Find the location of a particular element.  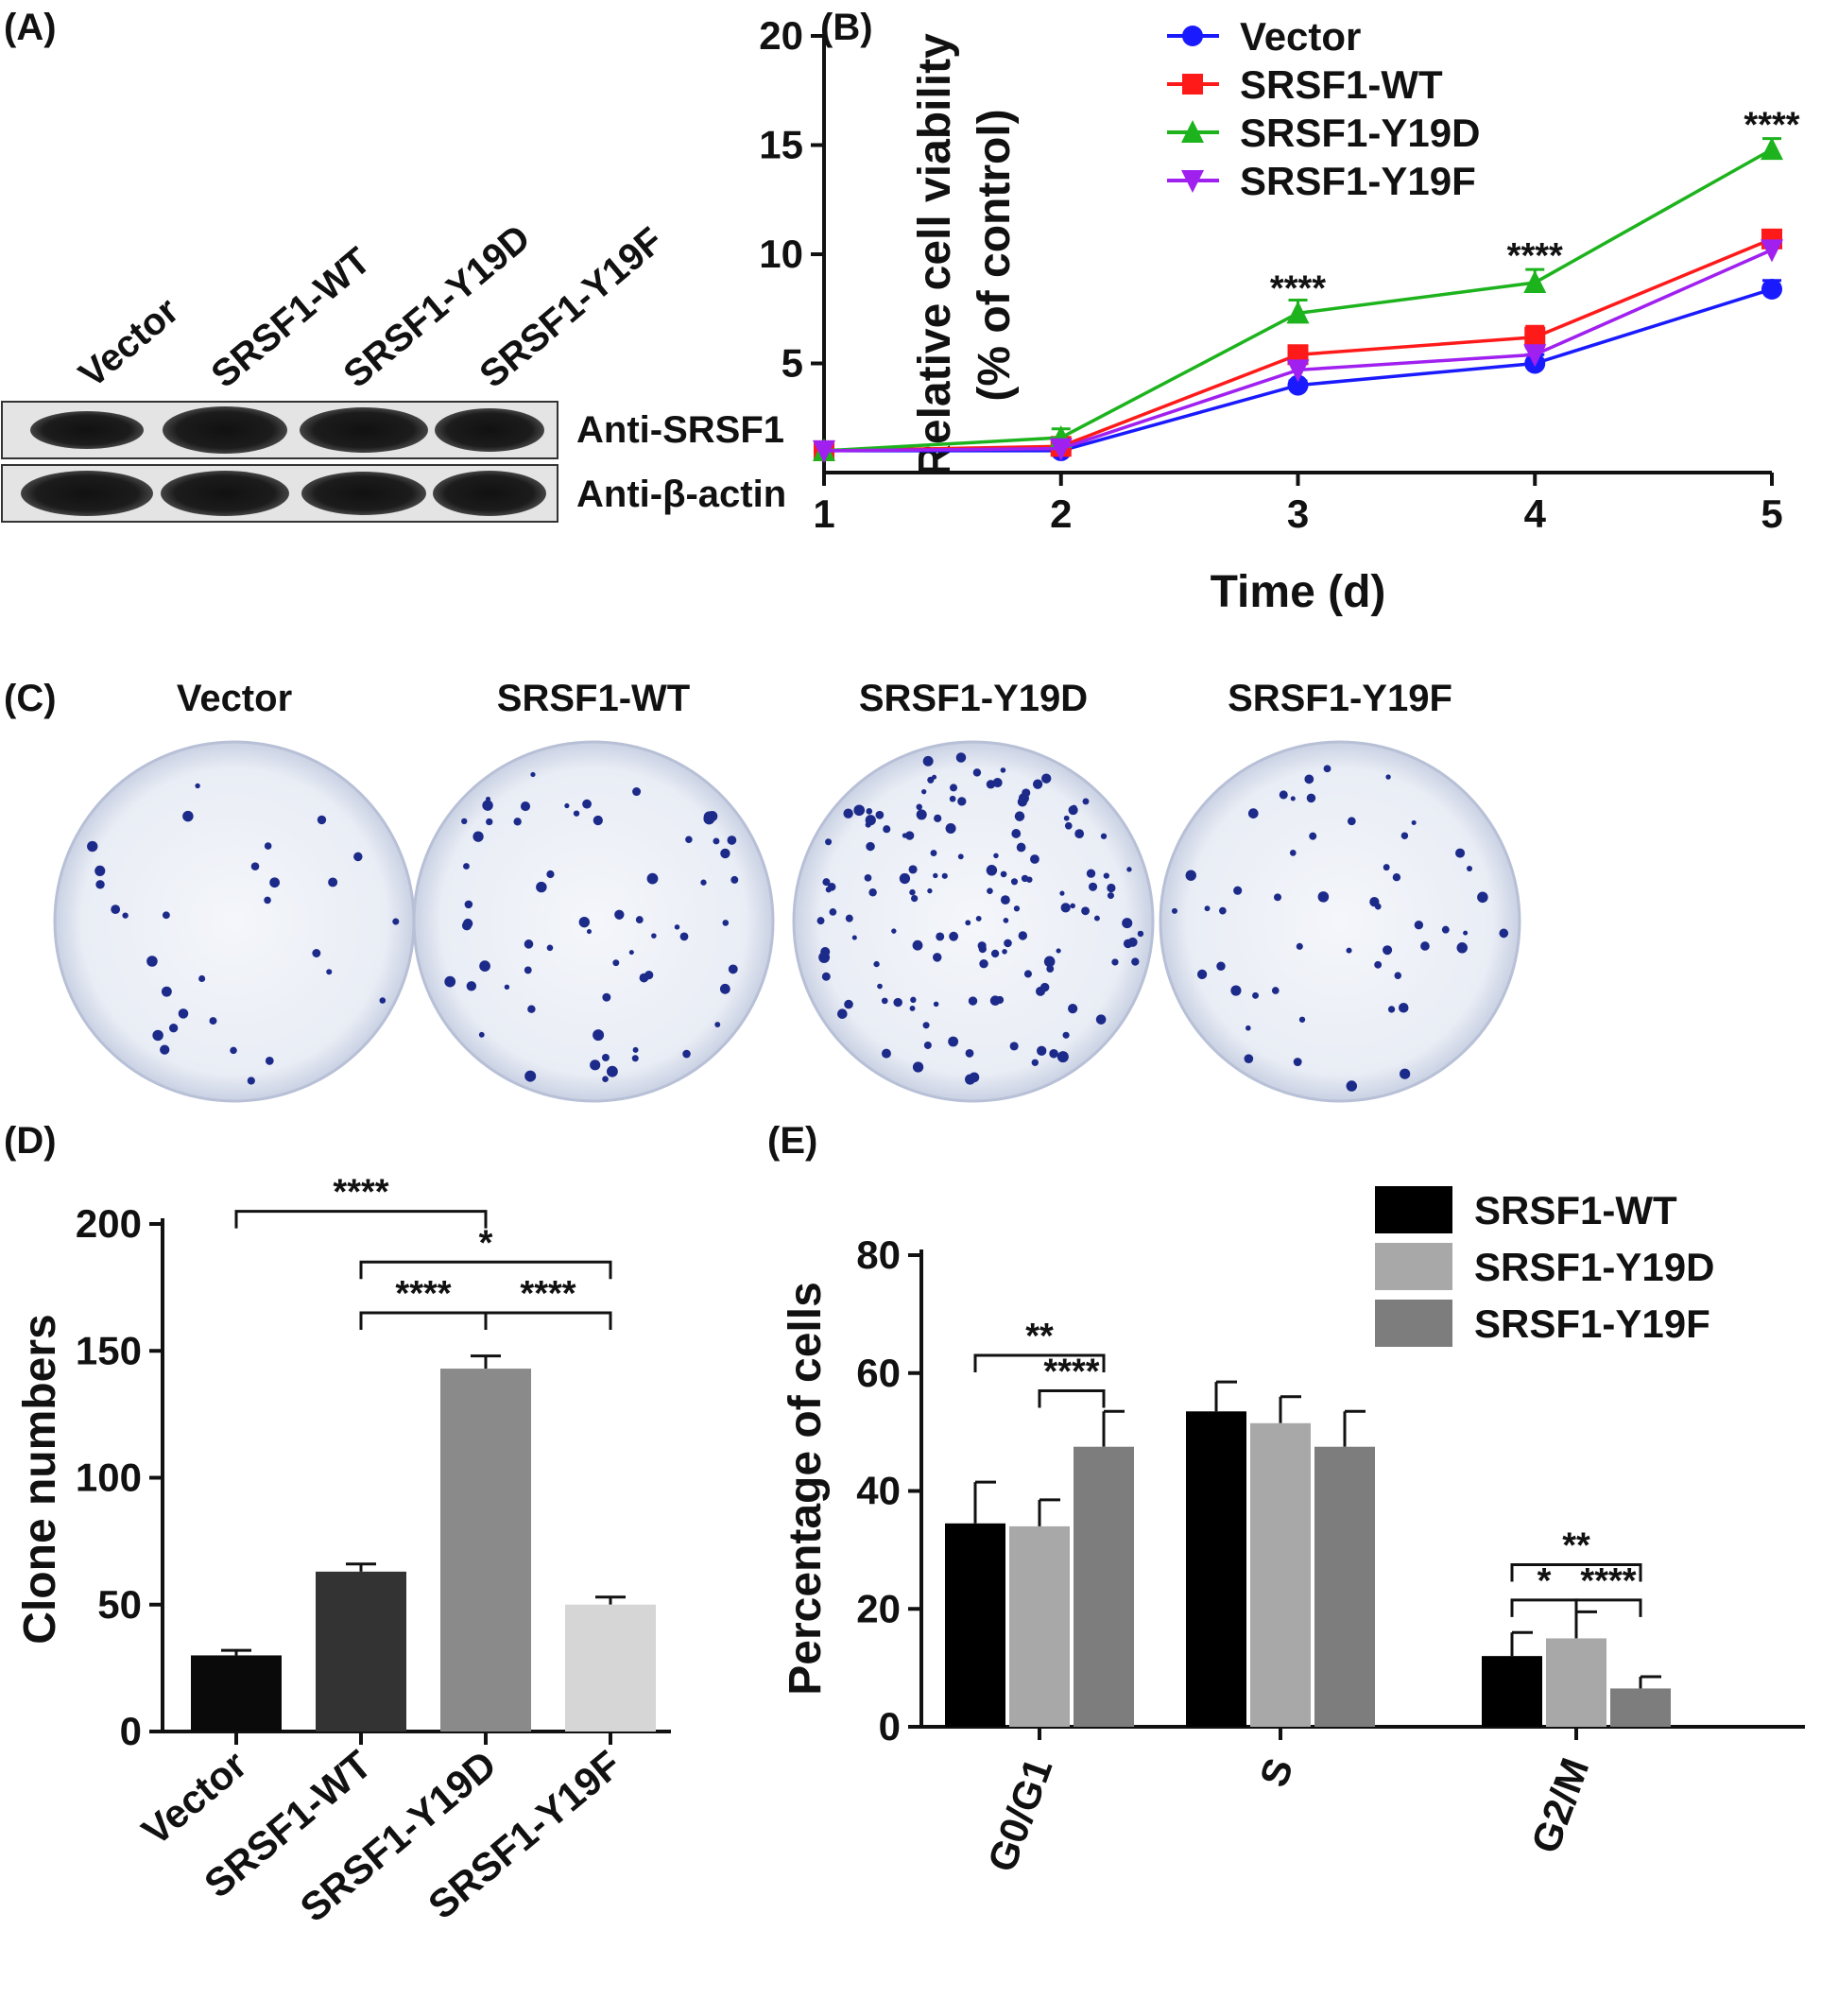

panel-label-b: (B) is located at coordinates (846, 27).